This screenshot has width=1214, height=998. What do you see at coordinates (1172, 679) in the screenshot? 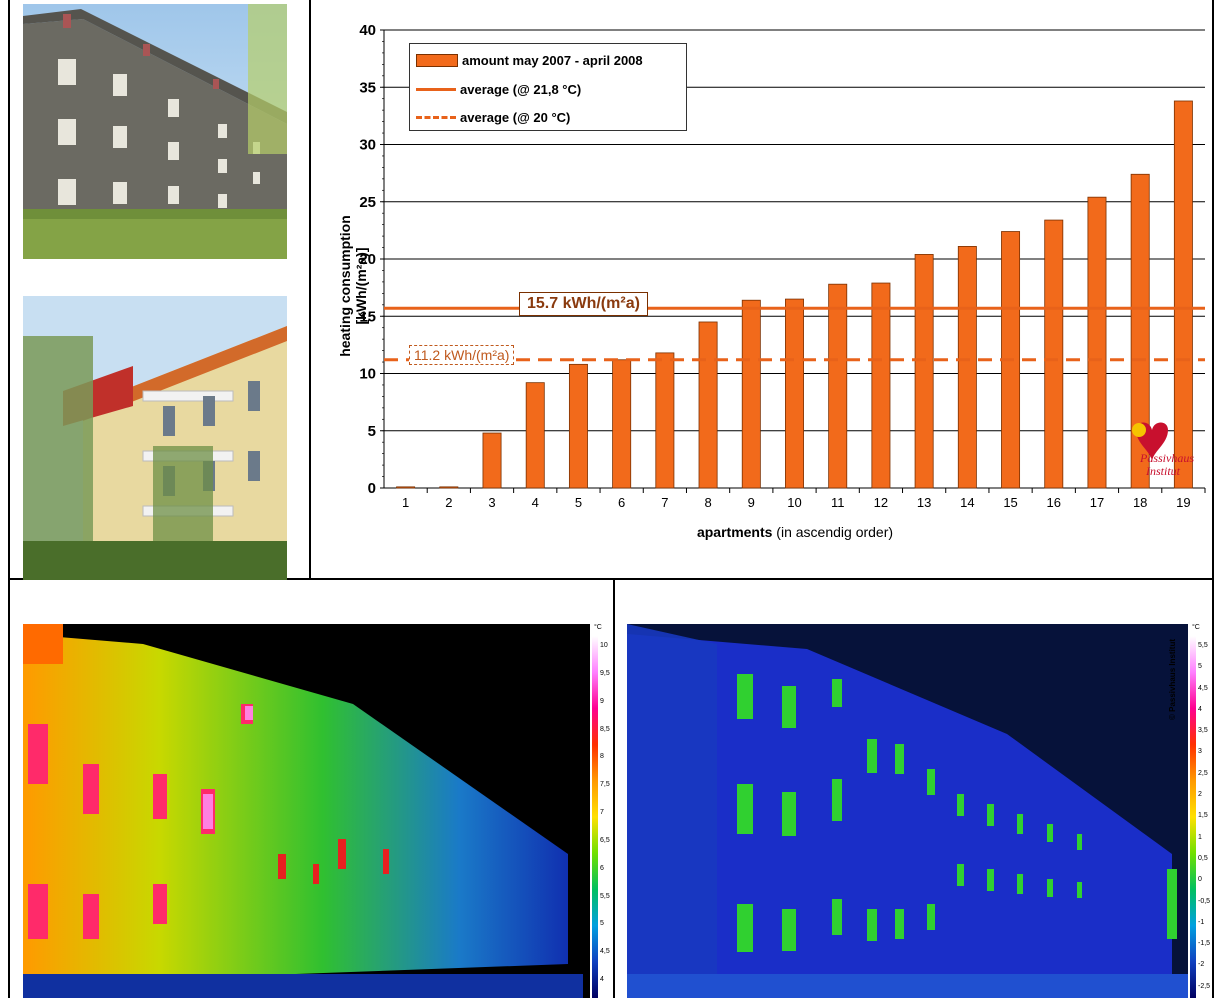
I see `thermal-right-credit: © Passivhaus Institut` at bounding box center [1172, 679].